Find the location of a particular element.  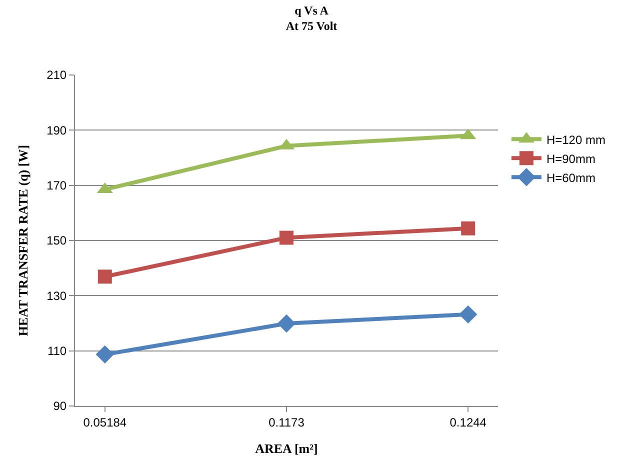

y-tick-label: 110 is located at coordinates (57, 351).